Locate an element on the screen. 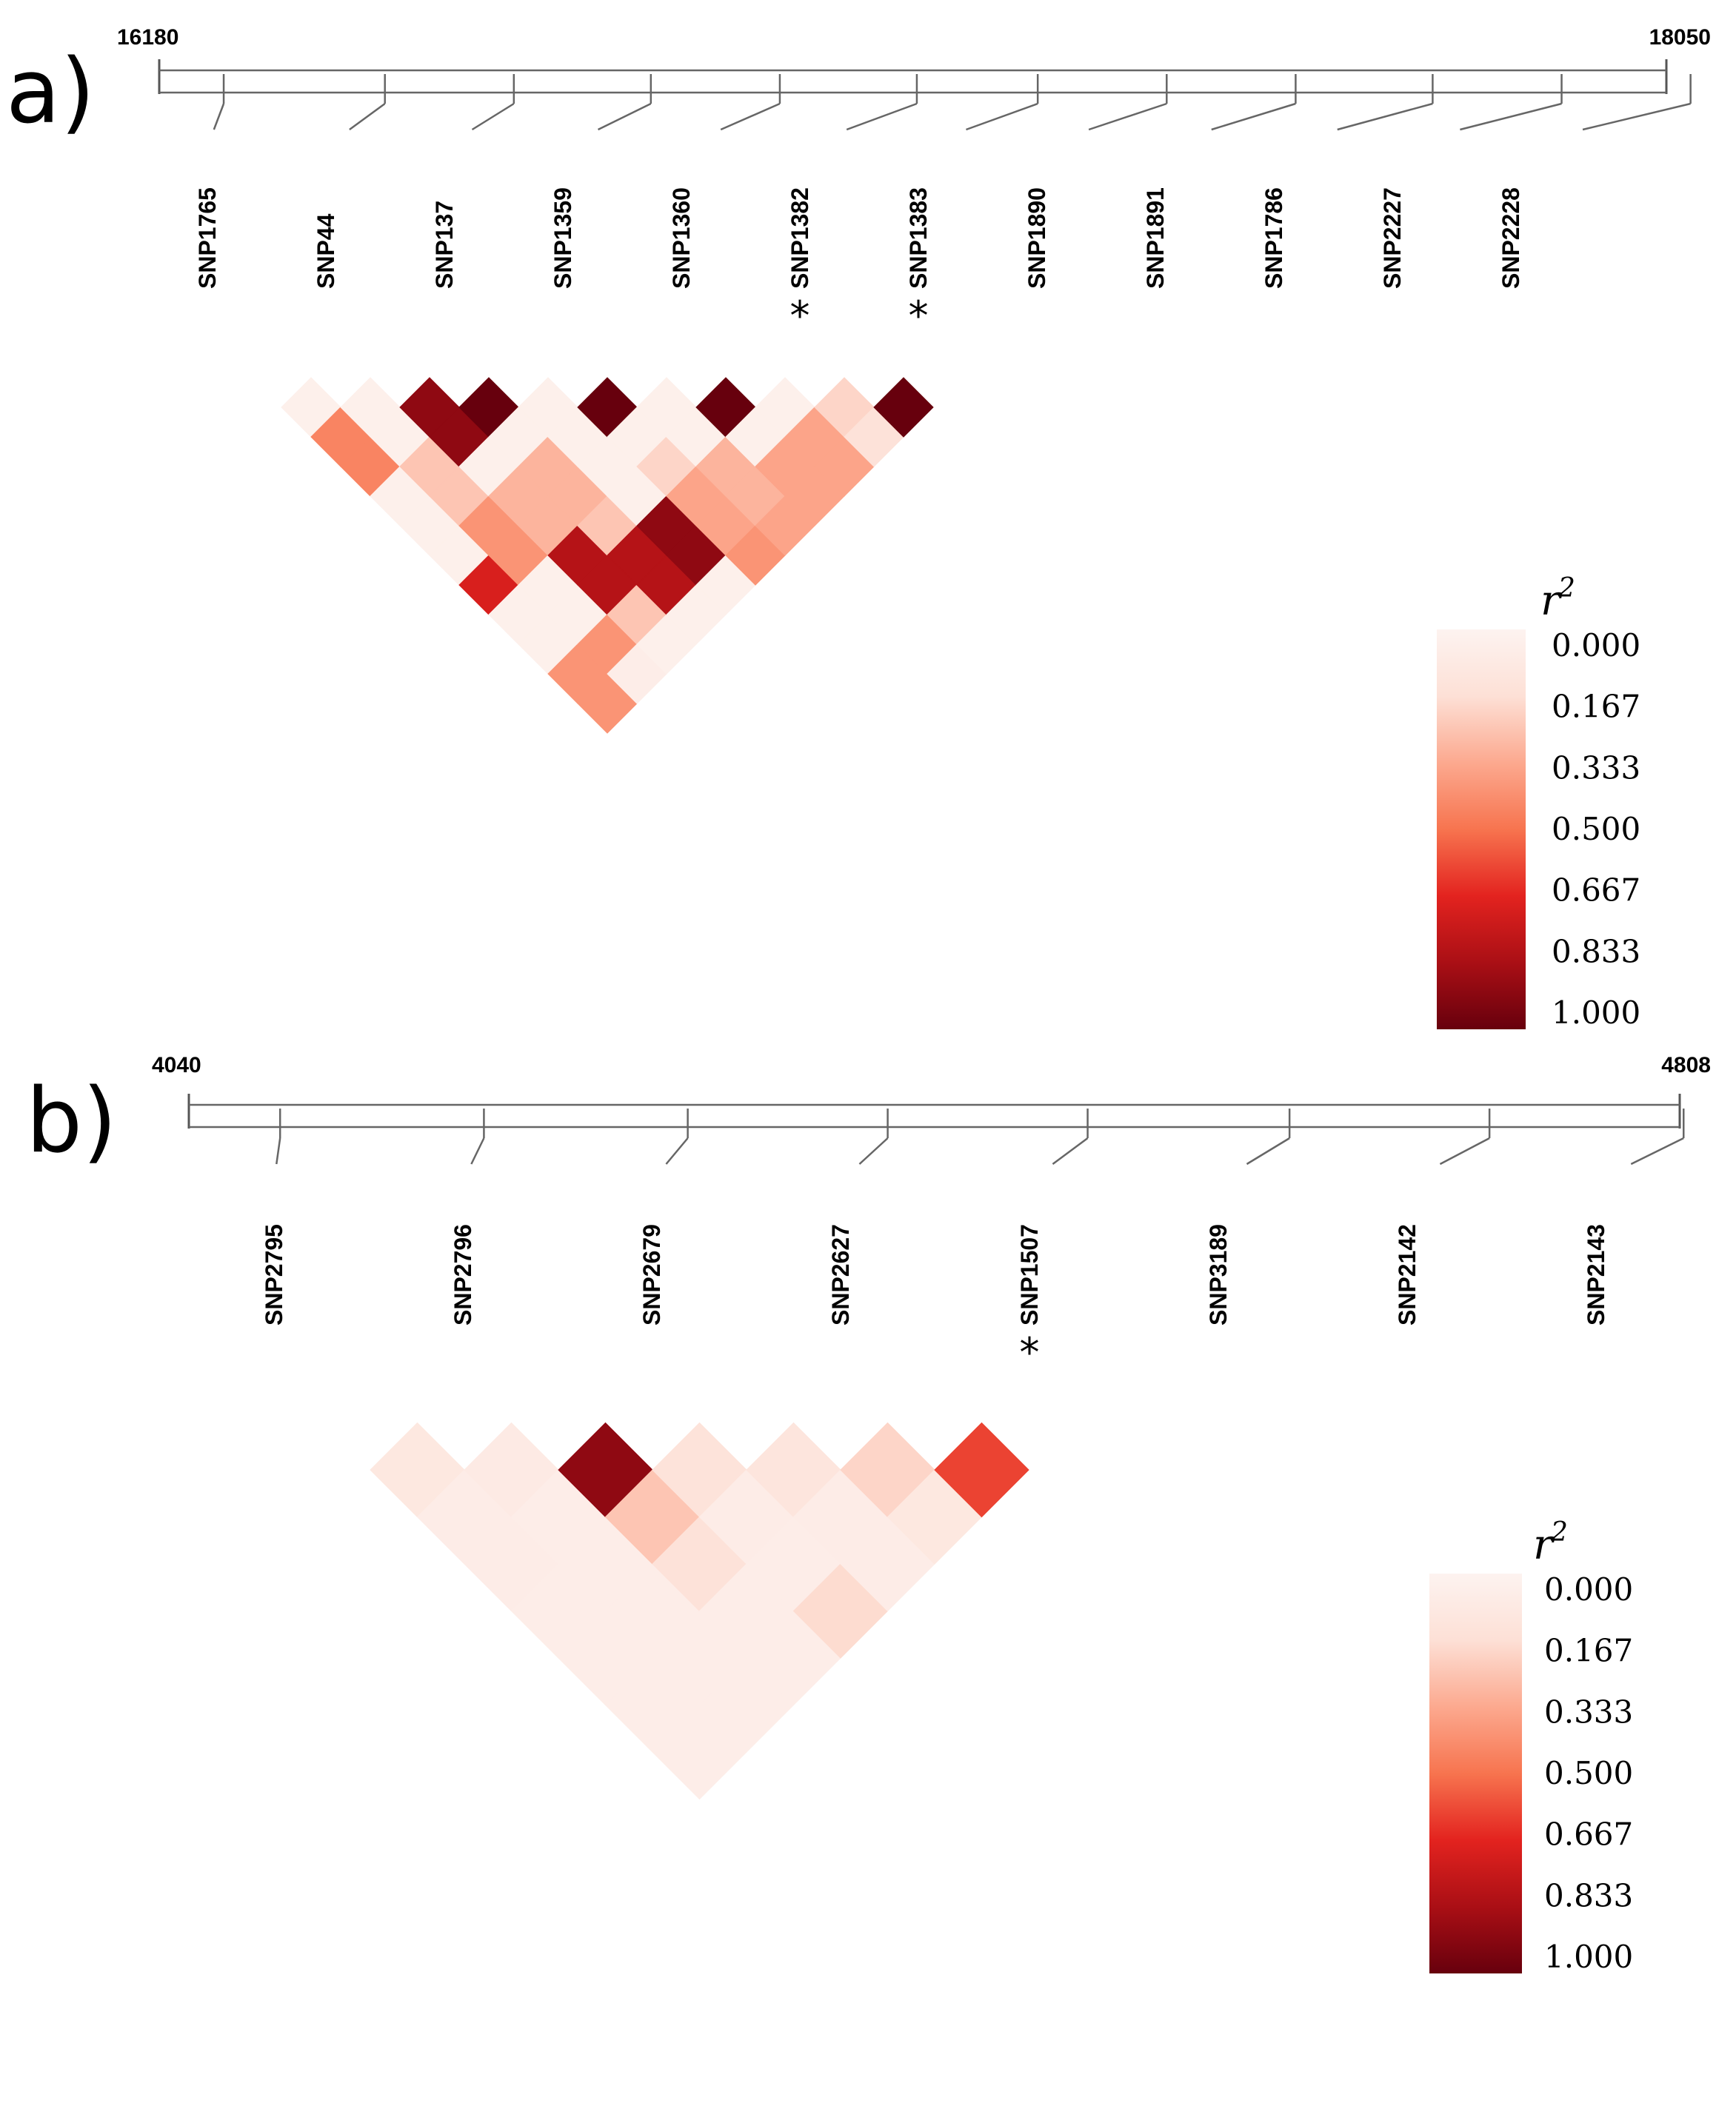 This screenshot has height=2106, width=1736. b-star-marker-SNP1507: * is located at coordinates (1030, 1352).